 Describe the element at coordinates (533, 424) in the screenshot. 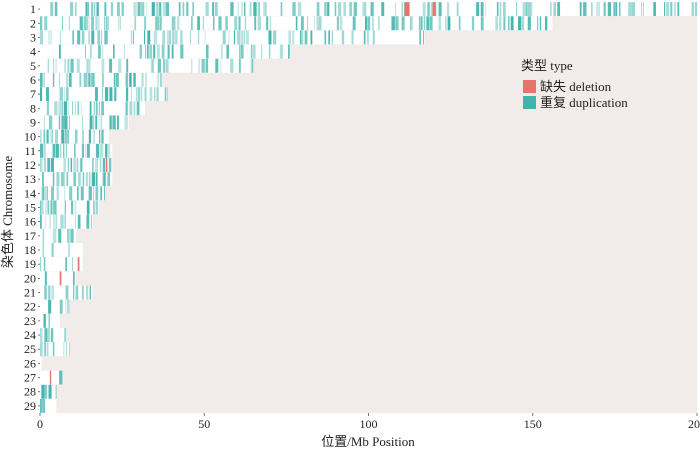

I see `x-tick-label: 150` at that location.